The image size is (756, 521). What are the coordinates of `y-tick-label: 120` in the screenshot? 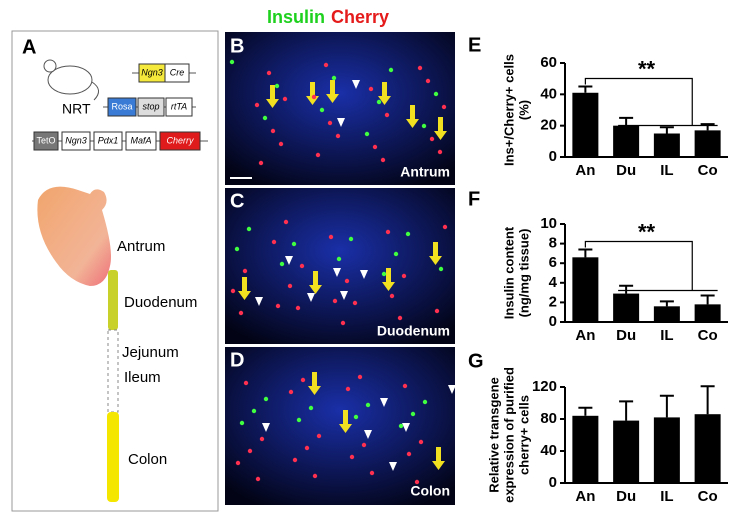 It's located at (544, 386).